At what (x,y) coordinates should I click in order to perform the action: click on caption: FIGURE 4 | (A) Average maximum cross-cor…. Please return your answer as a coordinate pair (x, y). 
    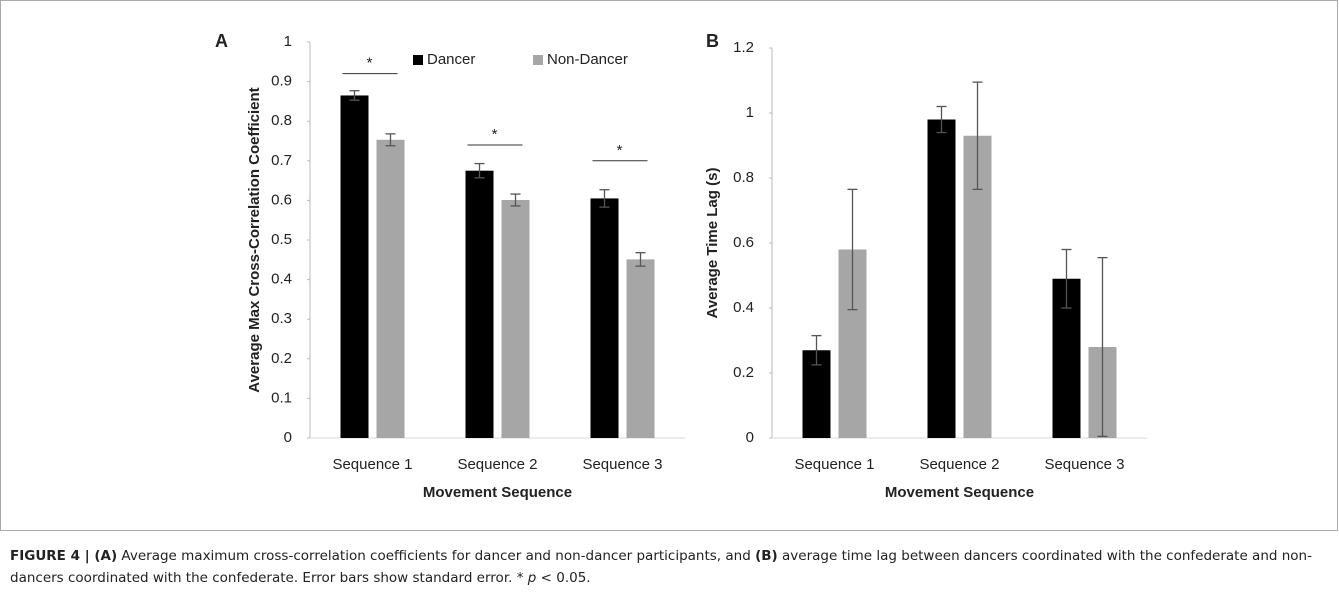
    Looking at the image, I should click on (672, 567).